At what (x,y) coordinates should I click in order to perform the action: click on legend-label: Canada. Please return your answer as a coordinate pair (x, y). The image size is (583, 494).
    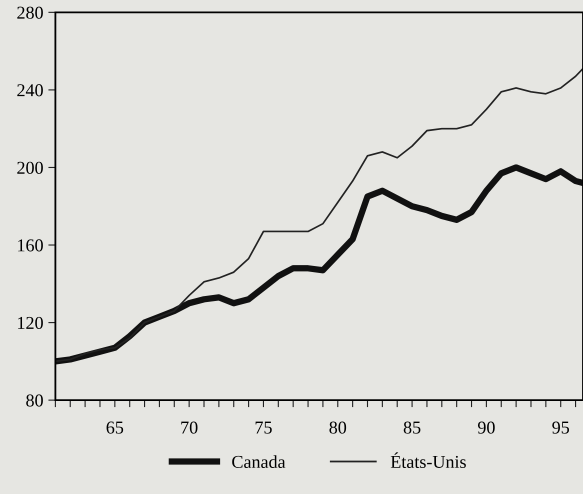
    Looking at the image, I should click on (259, 461).